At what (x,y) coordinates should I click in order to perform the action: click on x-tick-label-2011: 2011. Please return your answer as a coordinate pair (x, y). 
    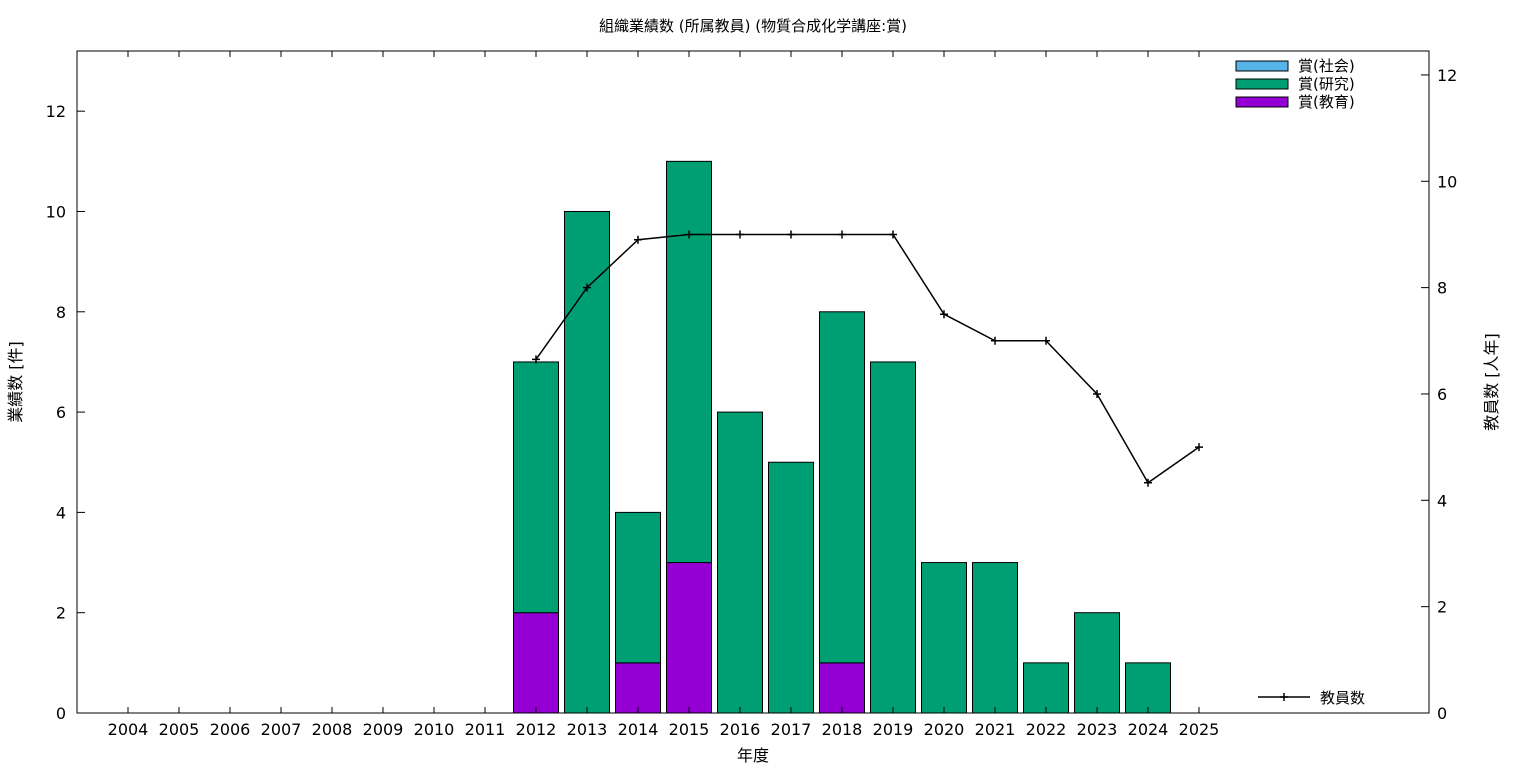
    Looking at the image, I should click on (485, 729).